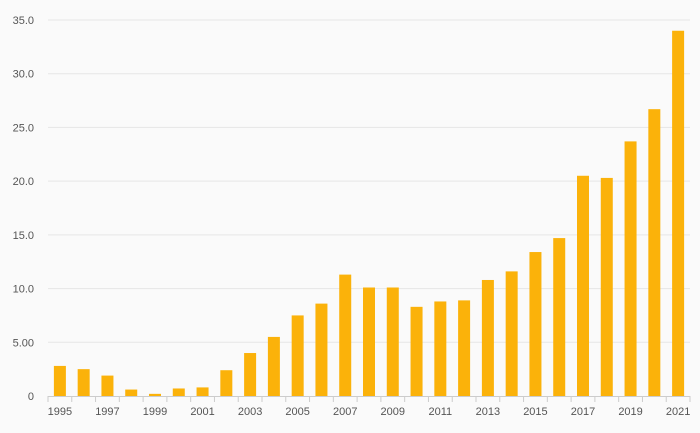  I want to click on bar-2012, so click(464, 348).